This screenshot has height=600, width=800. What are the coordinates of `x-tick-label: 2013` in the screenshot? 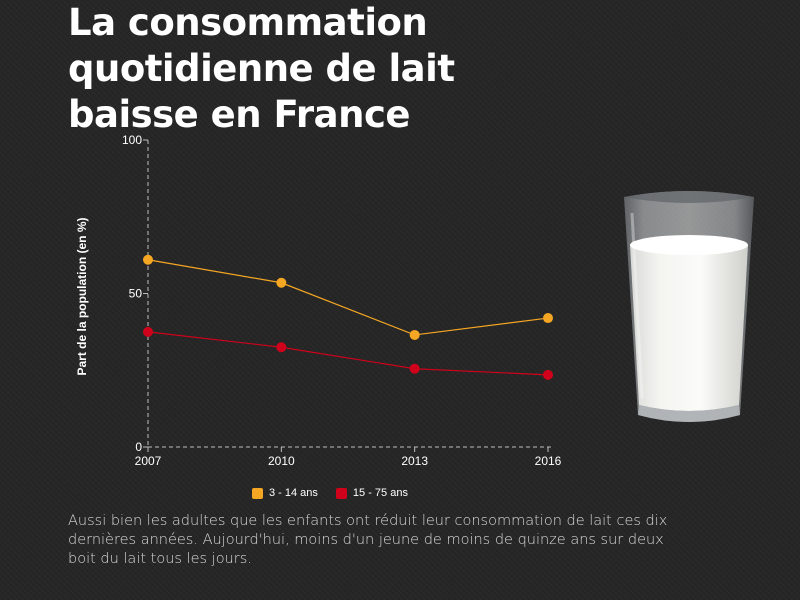 It's located at (414, 461).